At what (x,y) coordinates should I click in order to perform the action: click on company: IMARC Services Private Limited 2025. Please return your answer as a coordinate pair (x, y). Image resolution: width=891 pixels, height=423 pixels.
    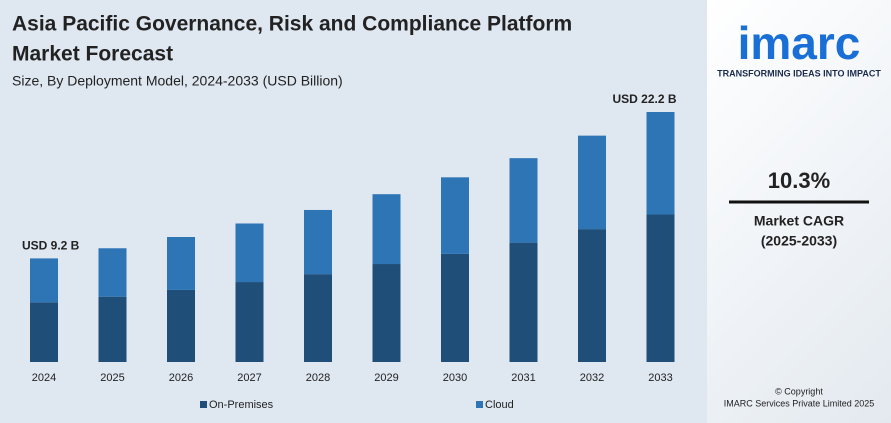
    Looking at the image, I should click on (799, 403).